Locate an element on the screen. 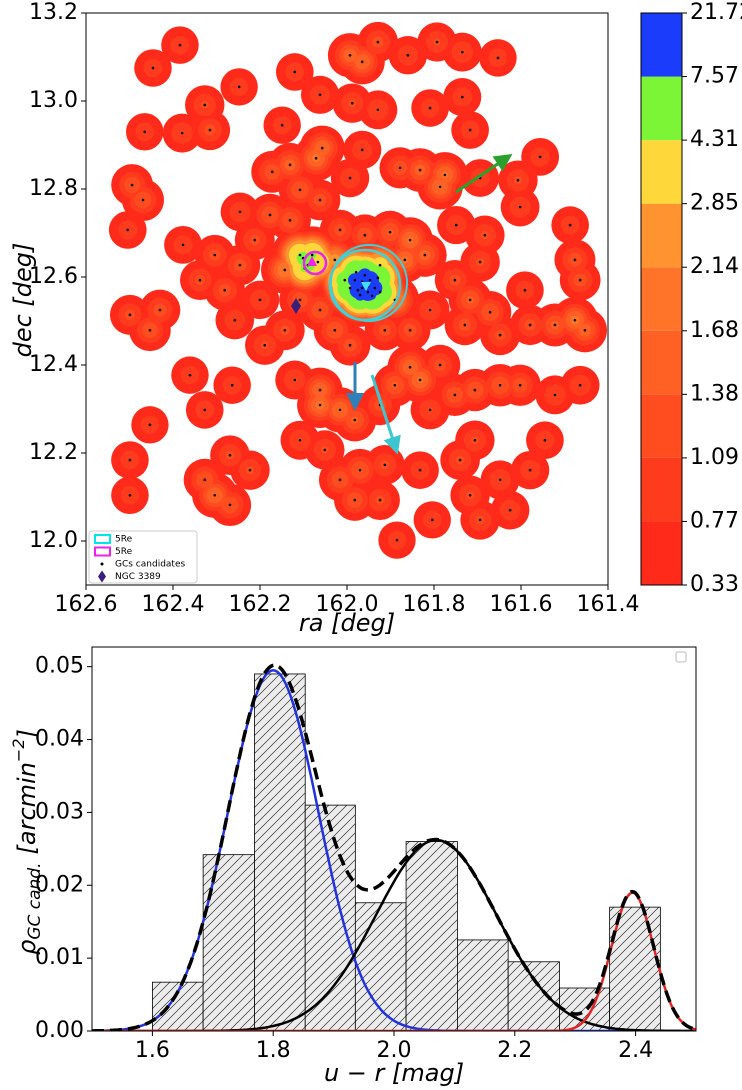  y-label-part: −2 is located at coordinates (18, 750).